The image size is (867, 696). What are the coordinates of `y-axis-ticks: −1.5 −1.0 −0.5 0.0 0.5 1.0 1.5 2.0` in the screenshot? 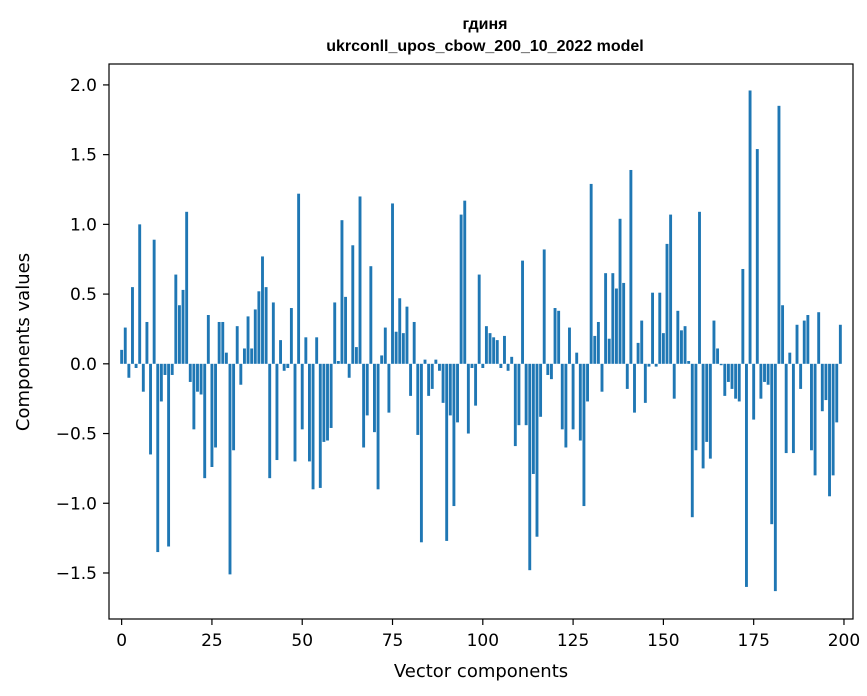 It's located at (82, 330).